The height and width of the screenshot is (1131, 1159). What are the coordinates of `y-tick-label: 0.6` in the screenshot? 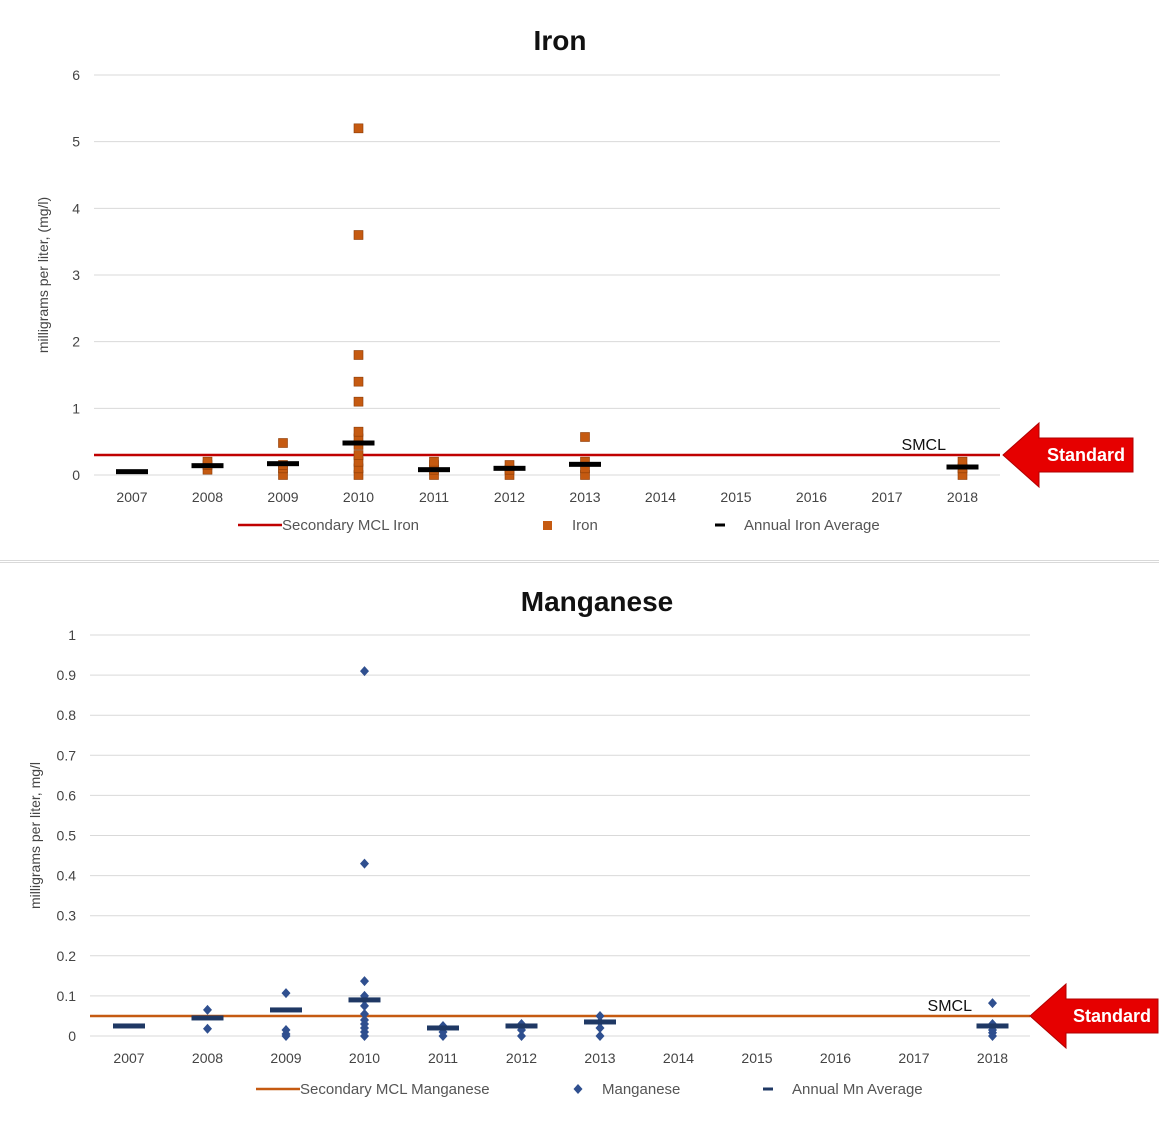 It's located at (67, 795).